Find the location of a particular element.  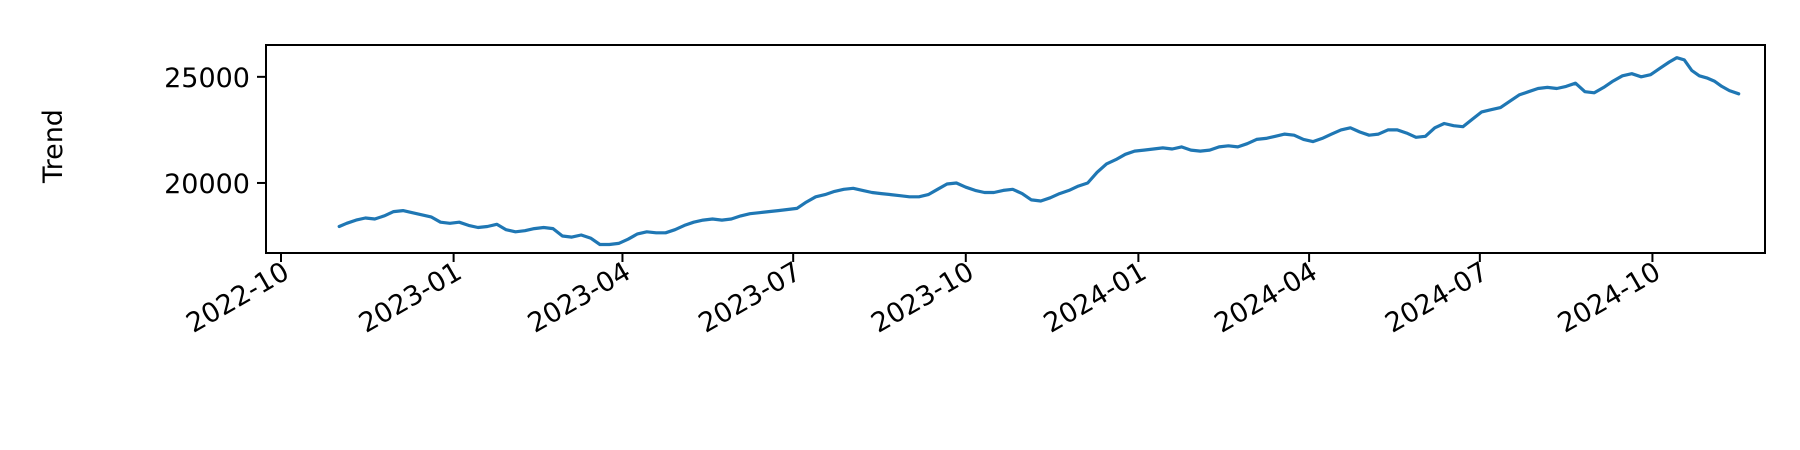

y-axis: 20000 25000 is located at coordinates (215, 131).